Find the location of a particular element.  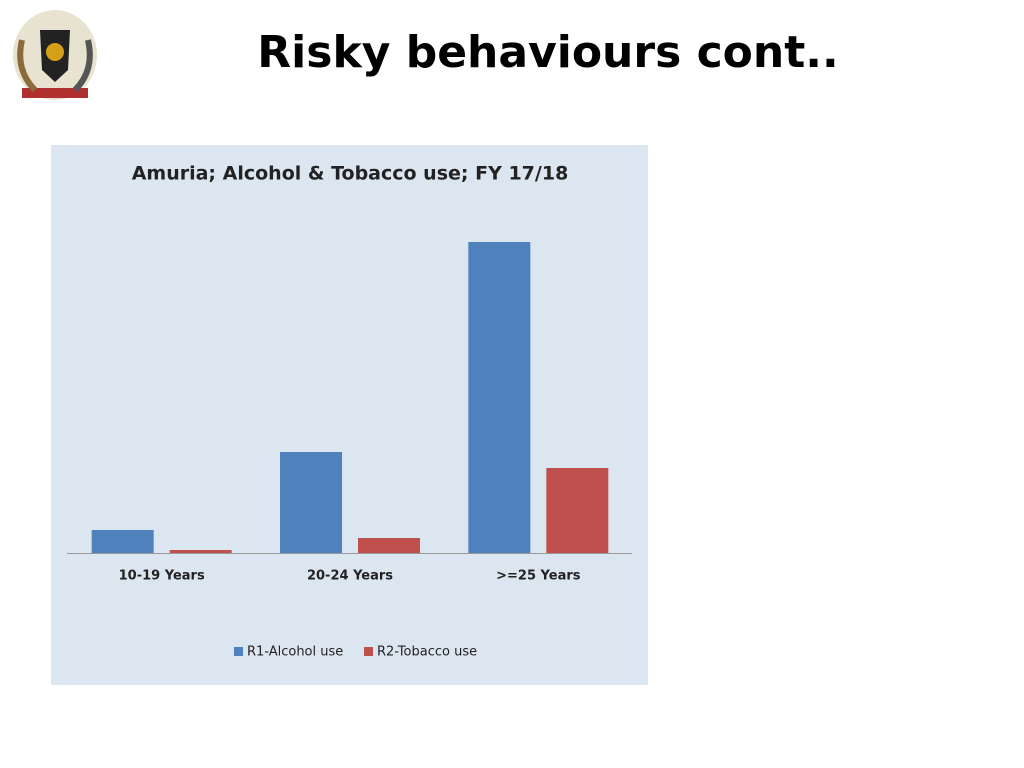

x-tick-label: 20-24 Years is located at coordinates (350, 576).